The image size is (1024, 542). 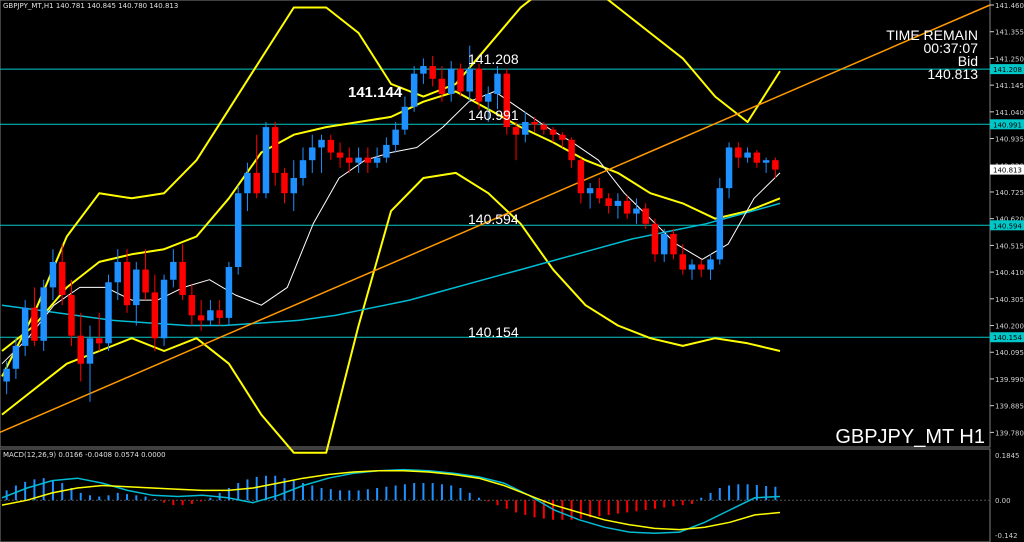 What do you see at coordinates (951, 48) in the screenshot?
I see `time-remain-value: 00:37:07` at bounding box center [951, 48].